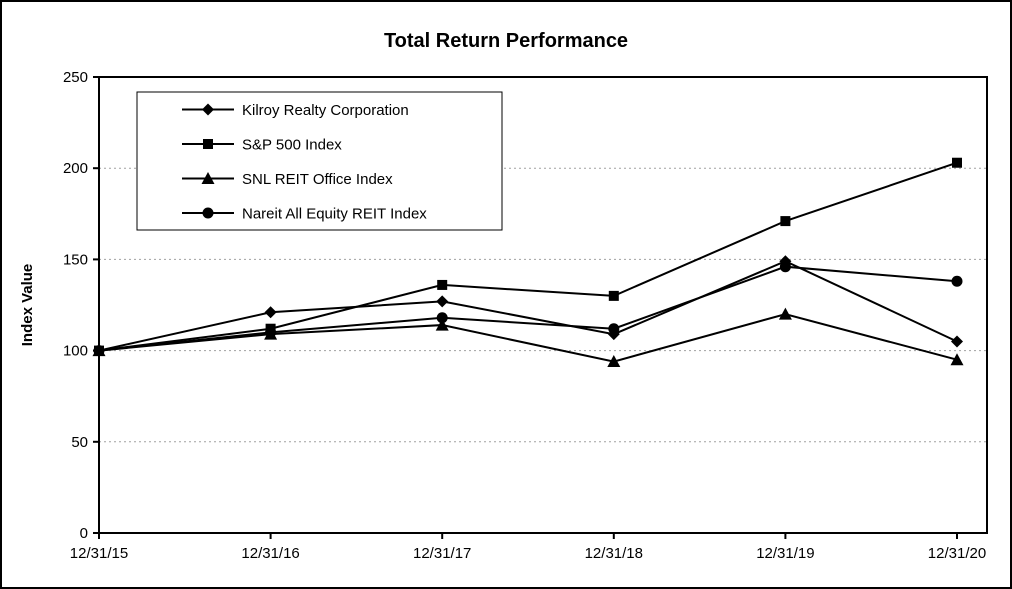  Describe the element at coordinates (785, 553) in the screenshot. I see `x-tick-label: 12/31/19` at that location.